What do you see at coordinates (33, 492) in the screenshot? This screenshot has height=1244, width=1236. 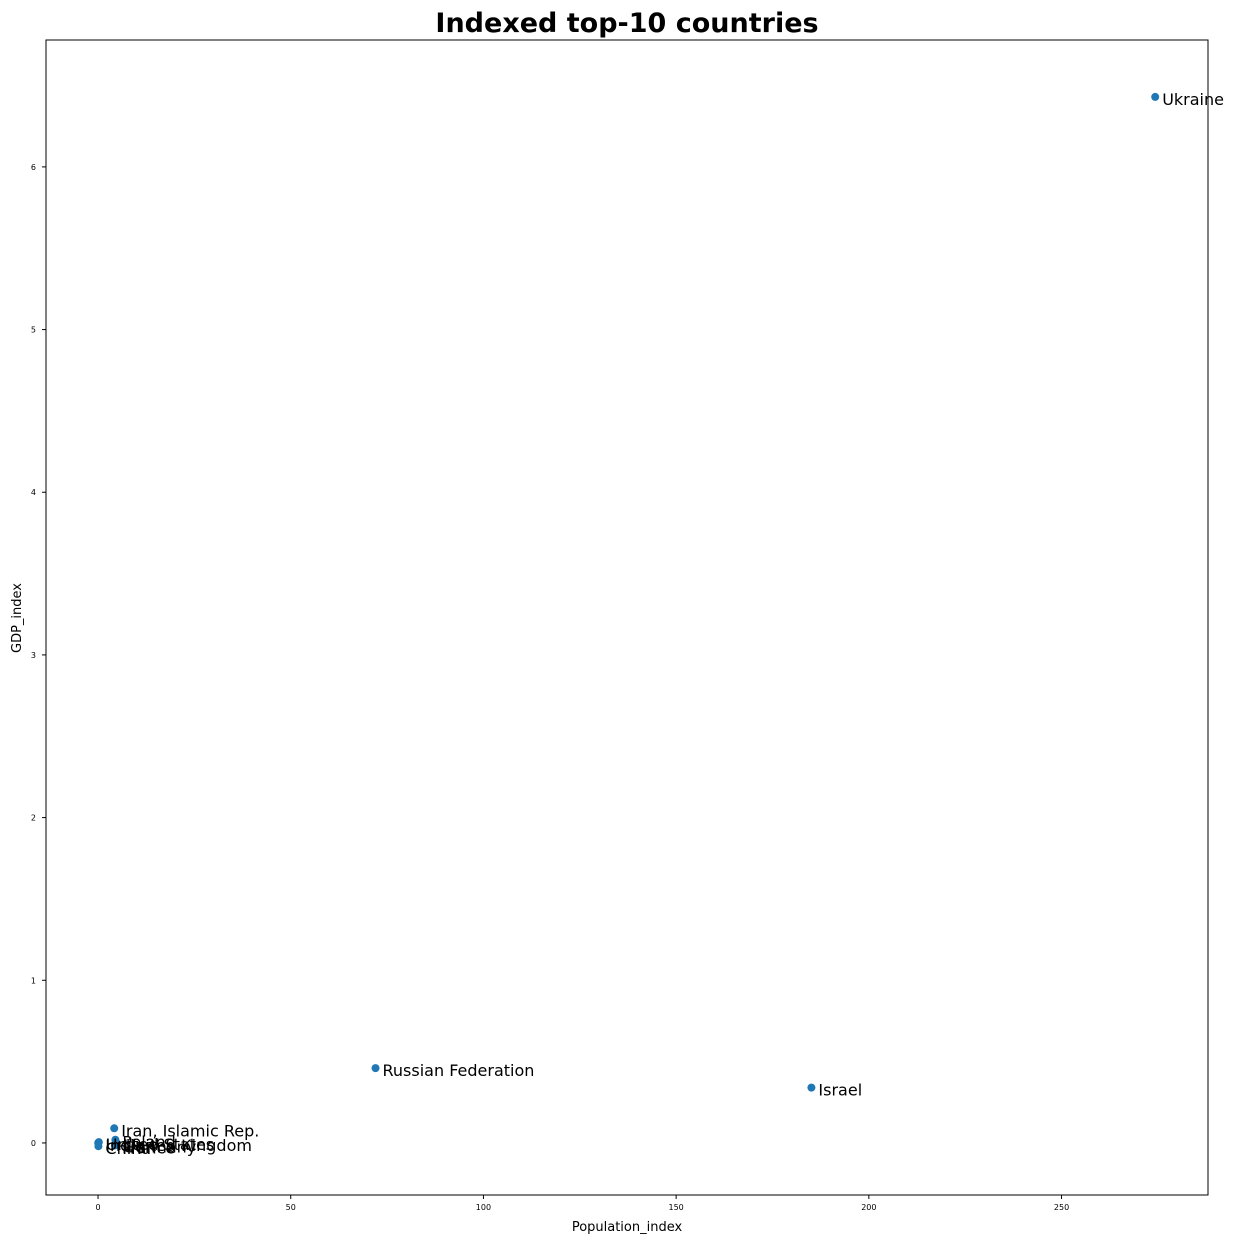 I see `y-tick-label-4: 4` at bounding box center [33, 492].